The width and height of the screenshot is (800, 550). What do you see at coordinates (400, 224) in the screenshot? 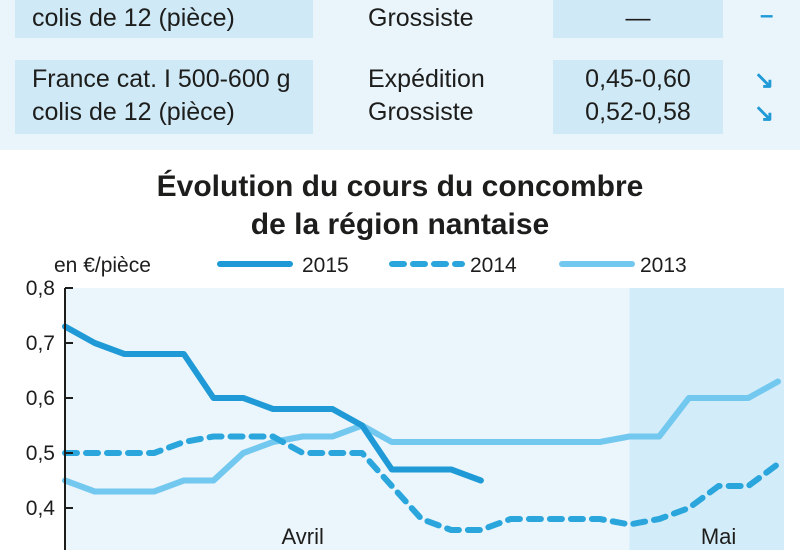
I see `chart-title-line2: de la région nantaise` at bounding box center [400, 224].